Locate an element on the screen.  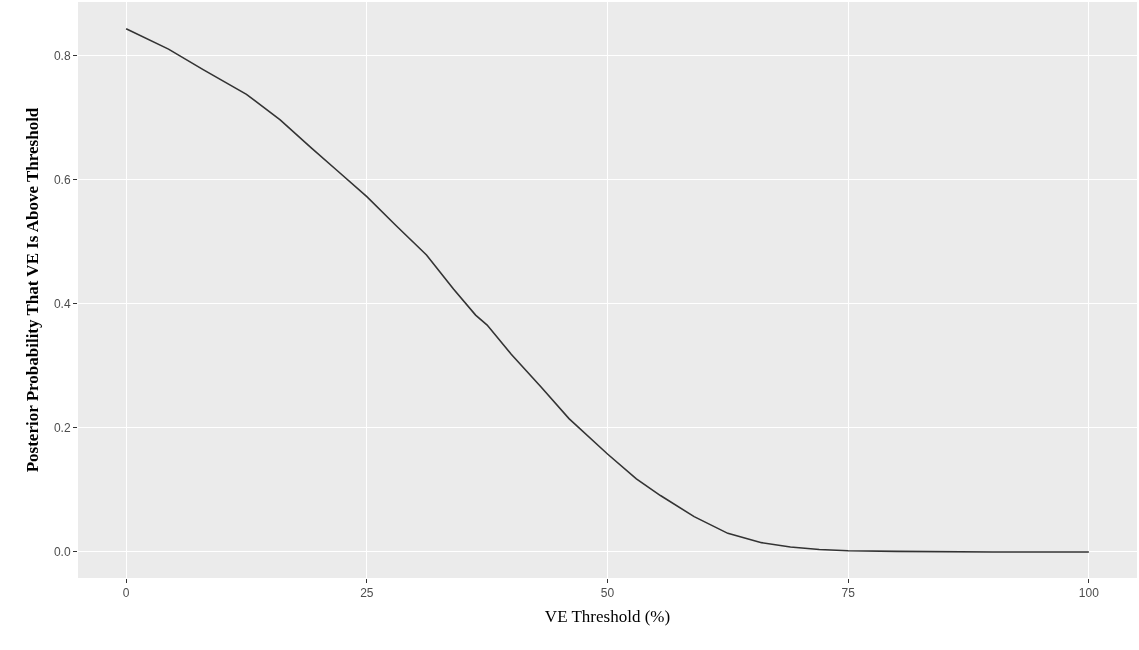
y-axis-title: Posterior Probability That VE Is Above Threshold is located at coordinates (33, 290).